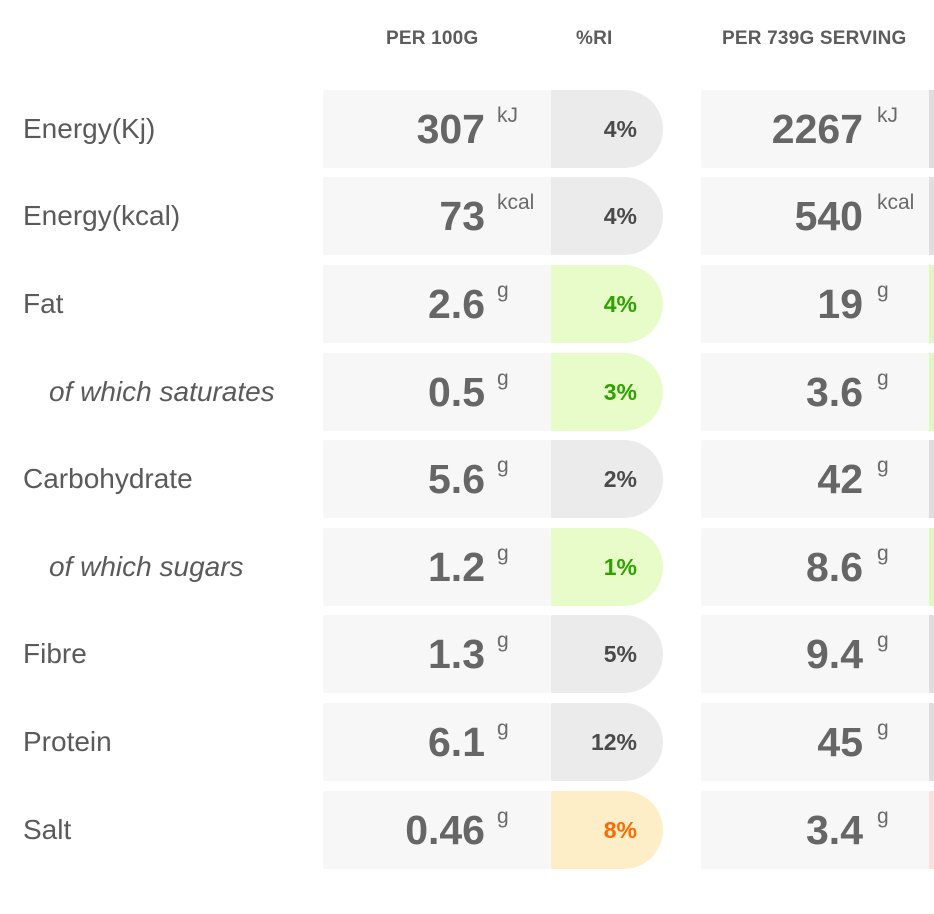 The height and width of the screenshot is (914, 934). I want to click on ri-pill: 8%, so click(607, 830).